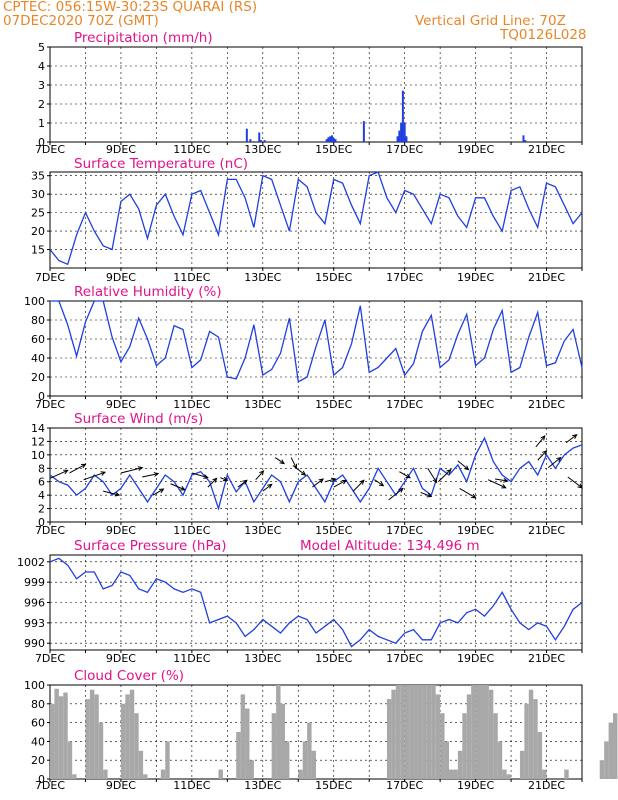 Image resolution: width=618 pixels, height=800 pixels. Describe the element at coordinates (38, 741) in the screenshot. I see `y-tick-label: 40` at that location.